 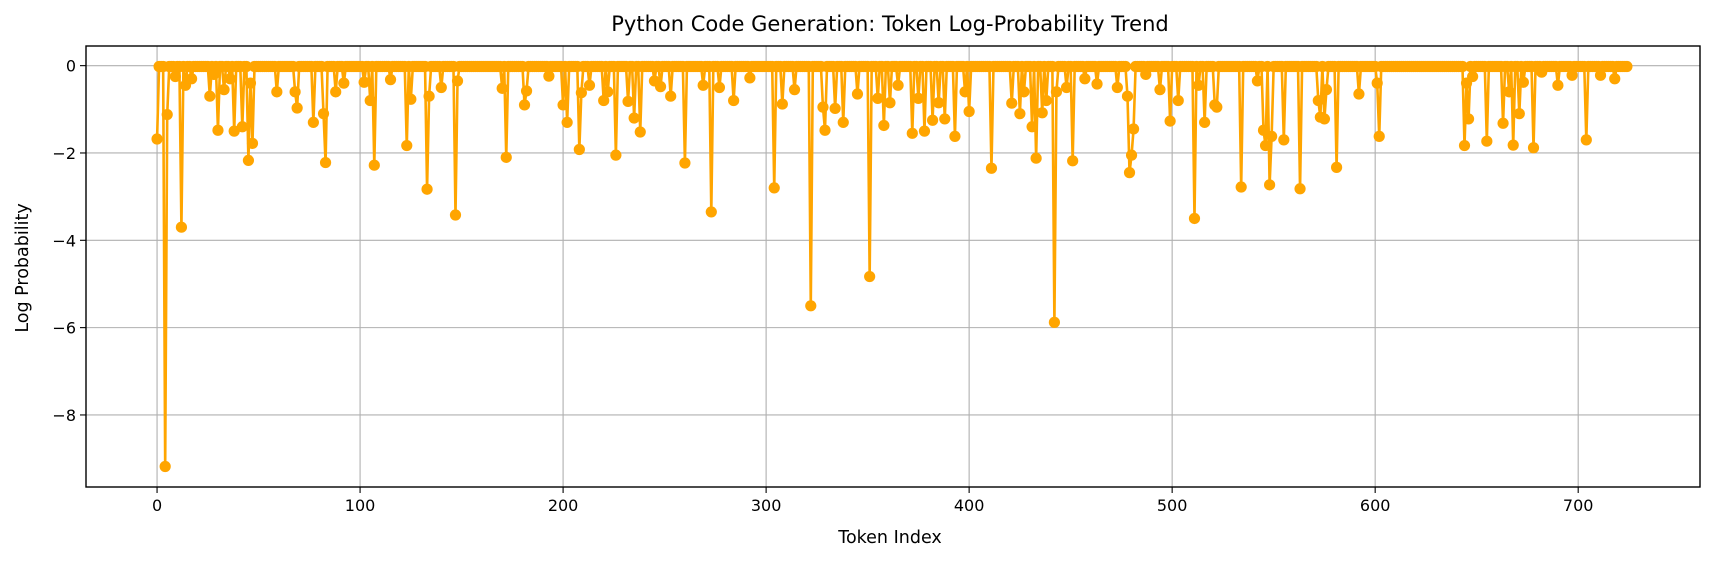 I want to click on y-tick-label: −2, so click(x=64, y=153).